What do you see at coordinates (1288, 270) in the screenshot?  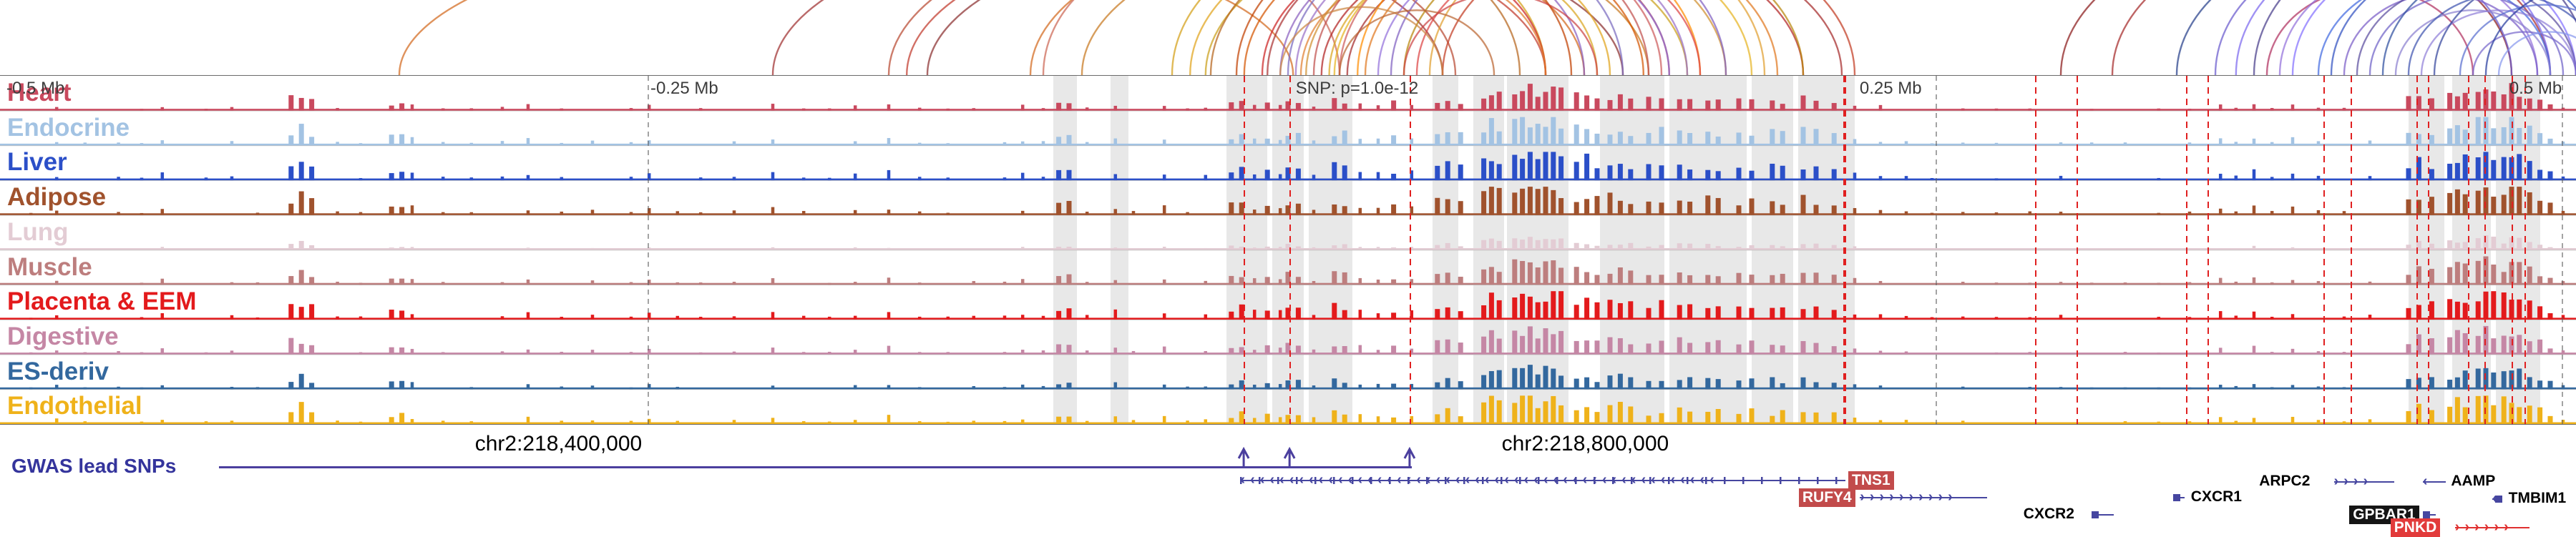 I see `track-signal-muscle` at bounding box center [1288, 270].